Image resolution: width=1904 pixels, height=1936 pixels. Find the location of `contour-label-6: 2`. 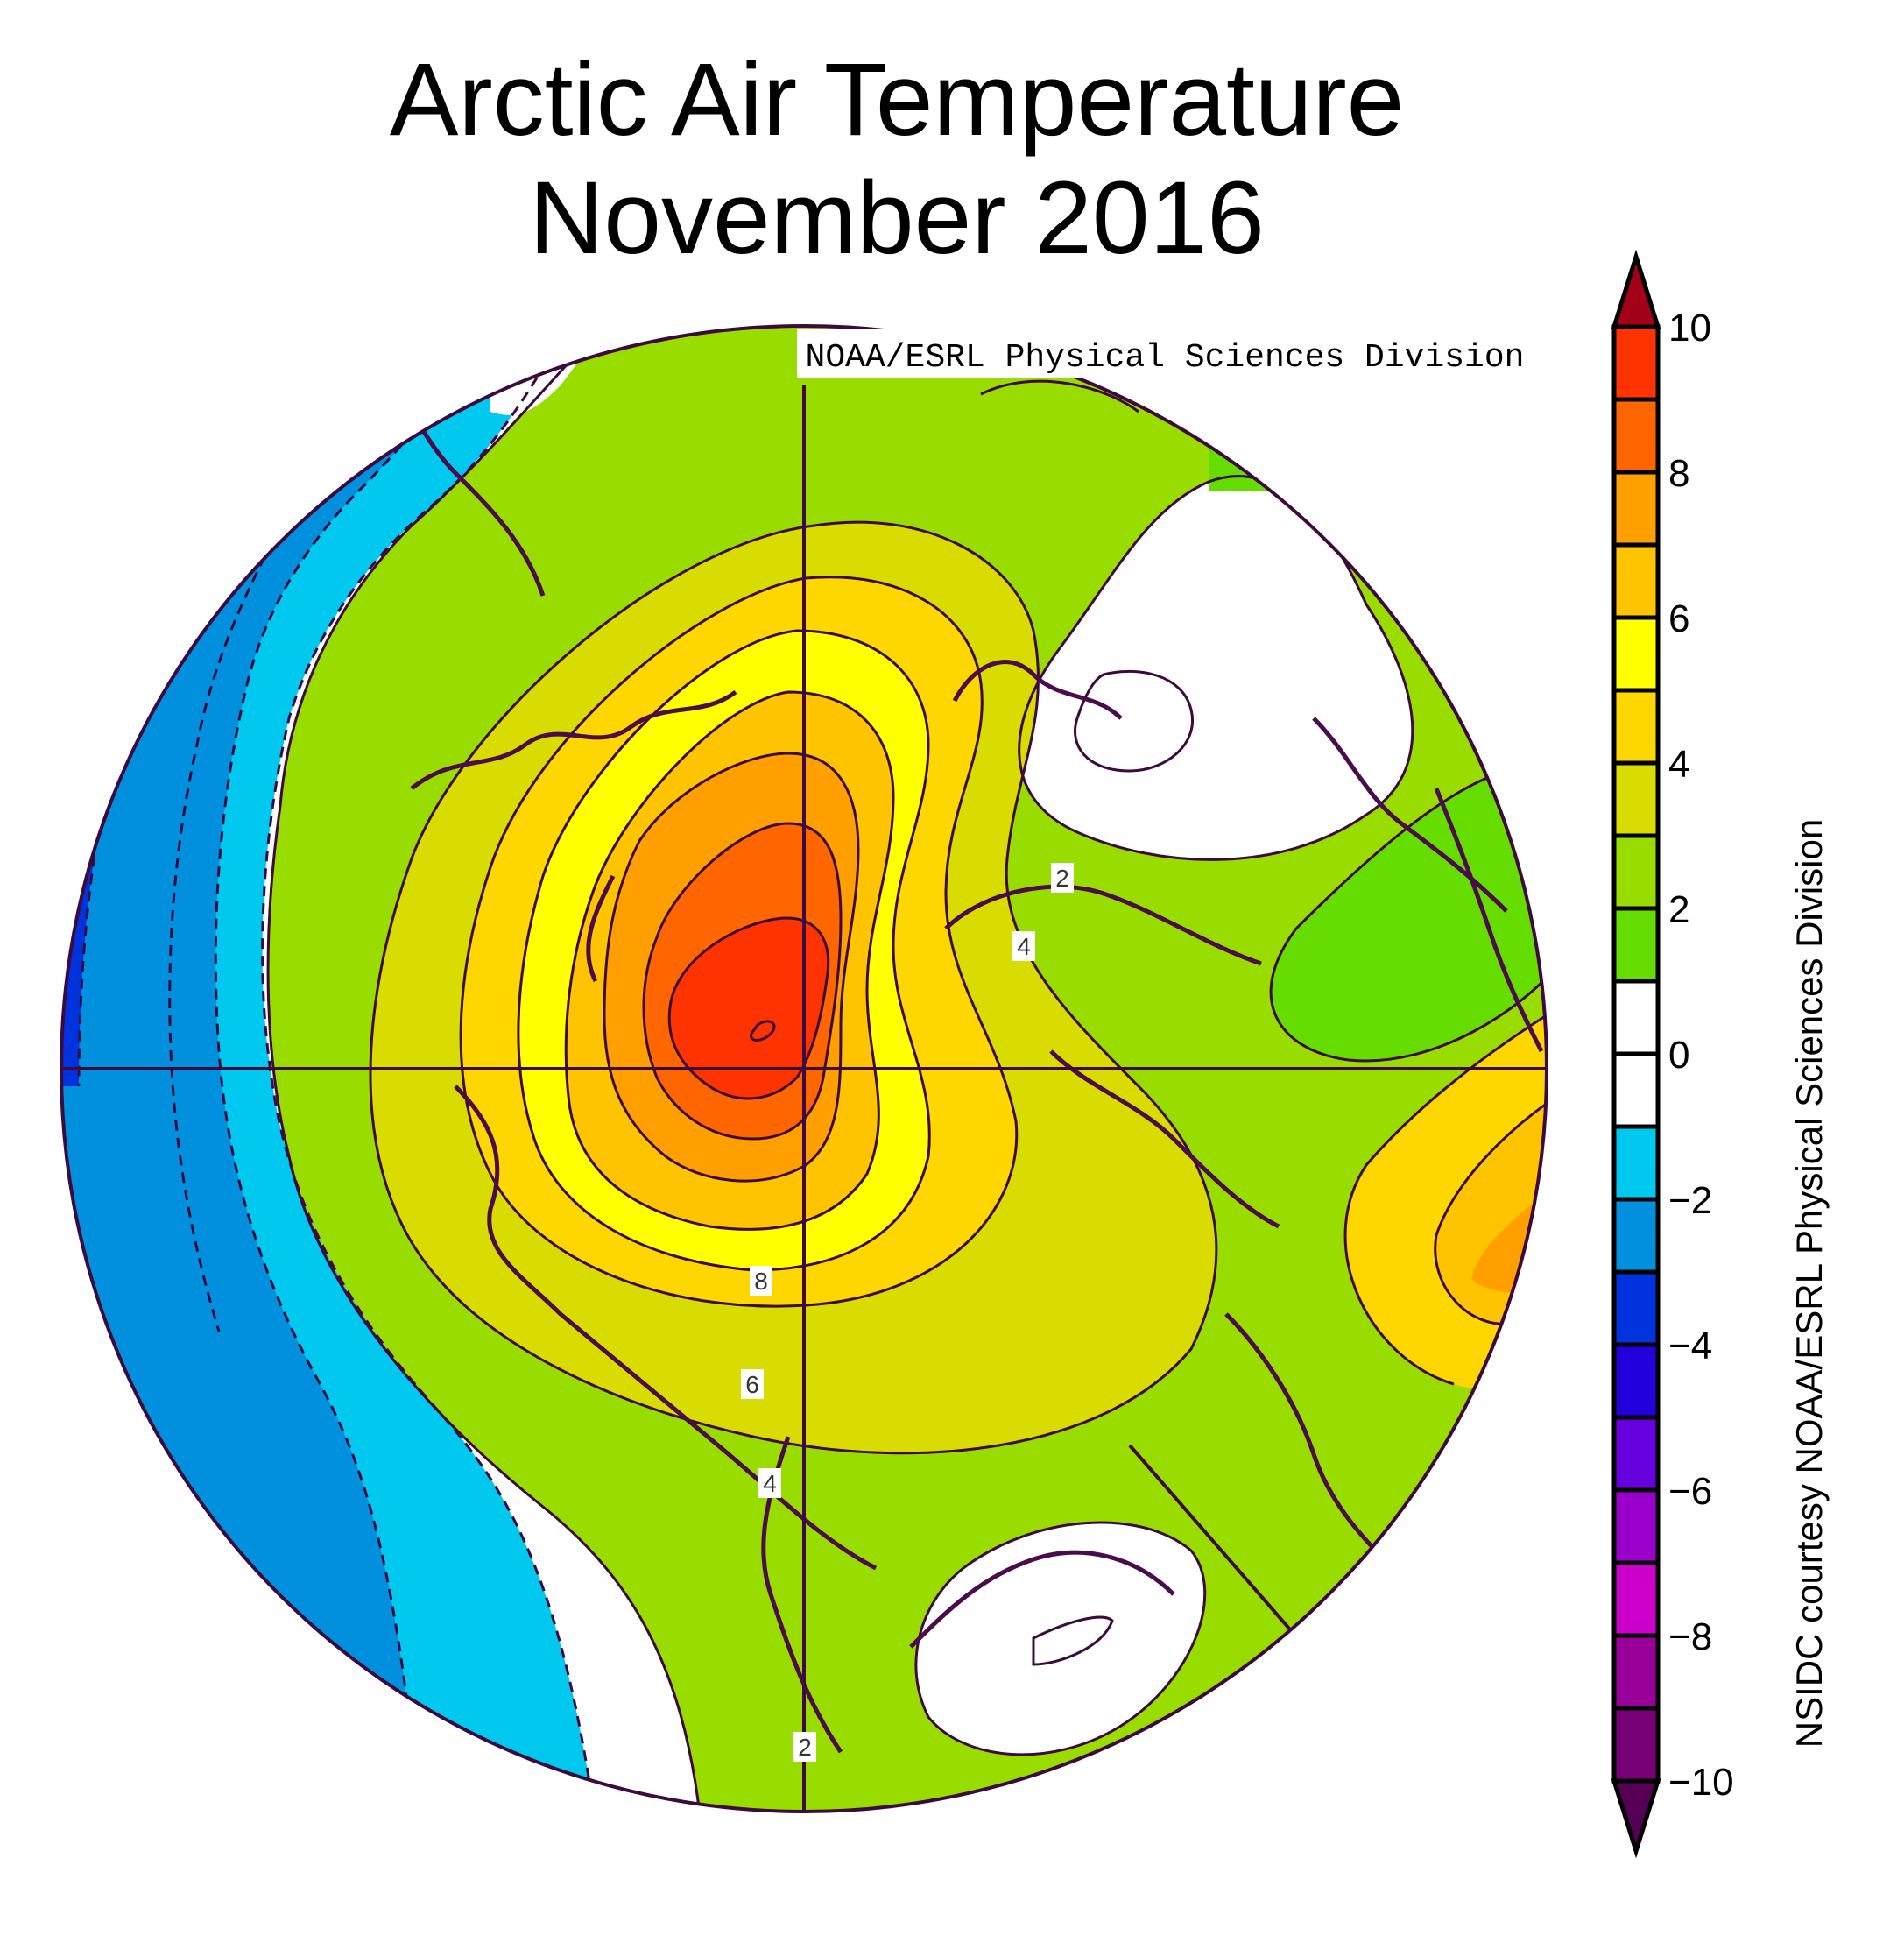

contour-label-6: 2 is located at coordinates (804, 1747).